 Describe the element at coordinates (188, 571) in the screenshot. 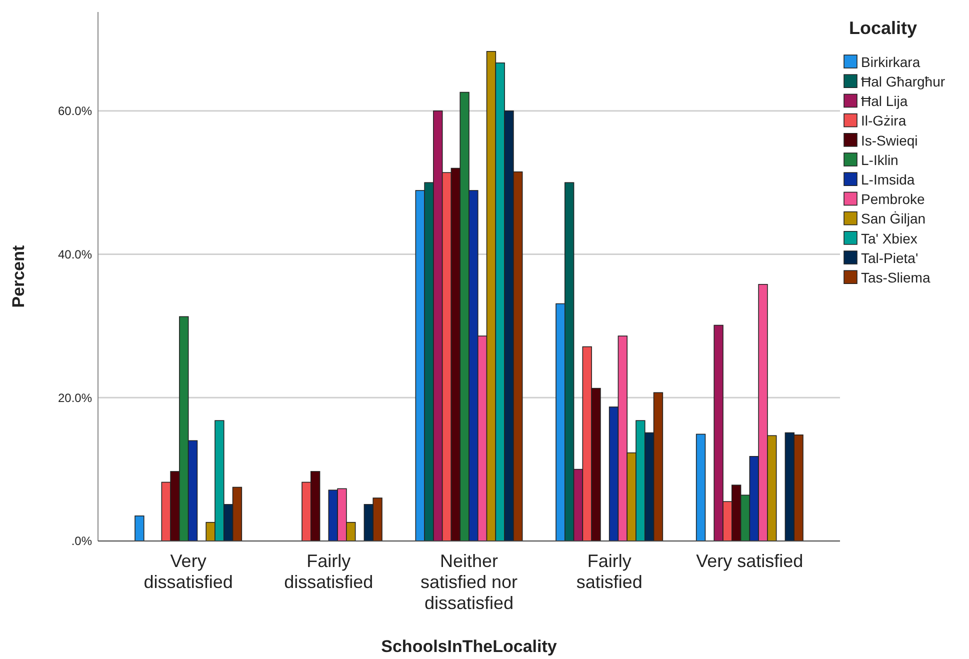

I see `x-tick-label: Very dissatisfied` at that location.